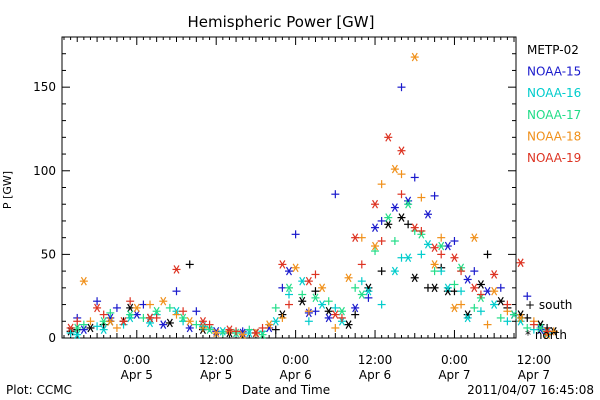 The height and width of the screenshot is (400, 600). What do you see at coordinates (554, 136) in the screenshot?
I see `legend-entry: NOAA-18` at bounding box center [554, 136].